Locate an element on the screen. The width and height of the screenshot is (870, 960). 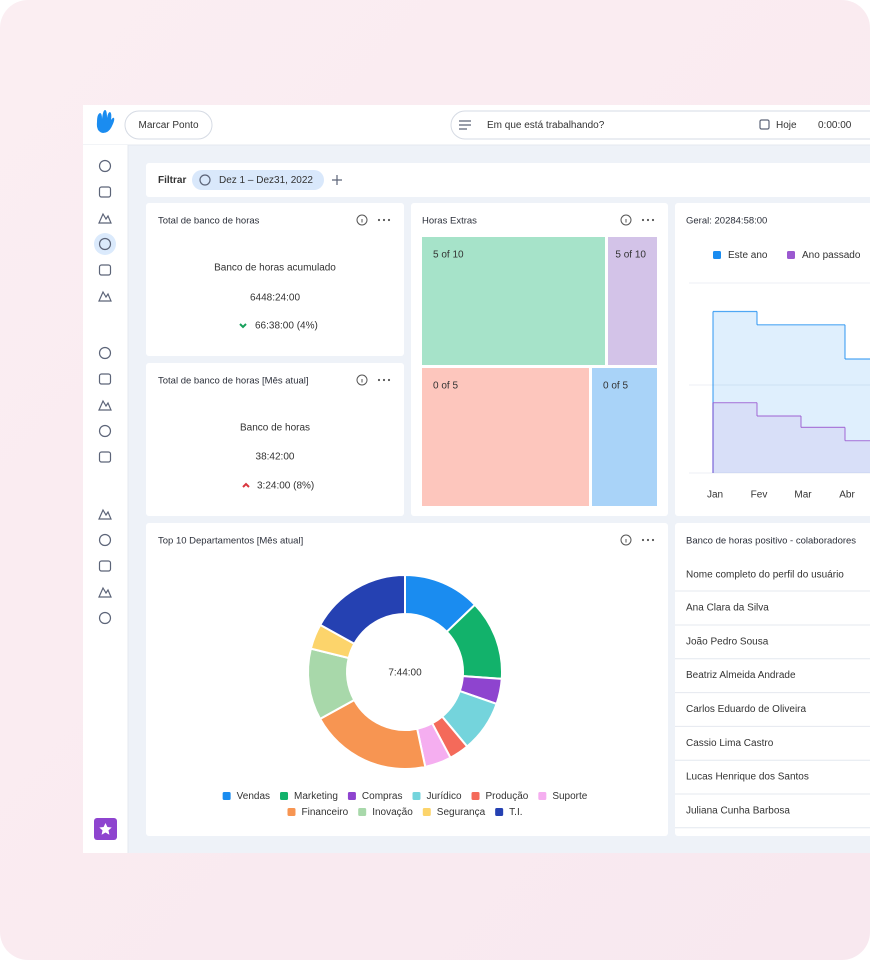
table-cell: Beatriz Almeida Andrade is located at coordinates (741, 675).